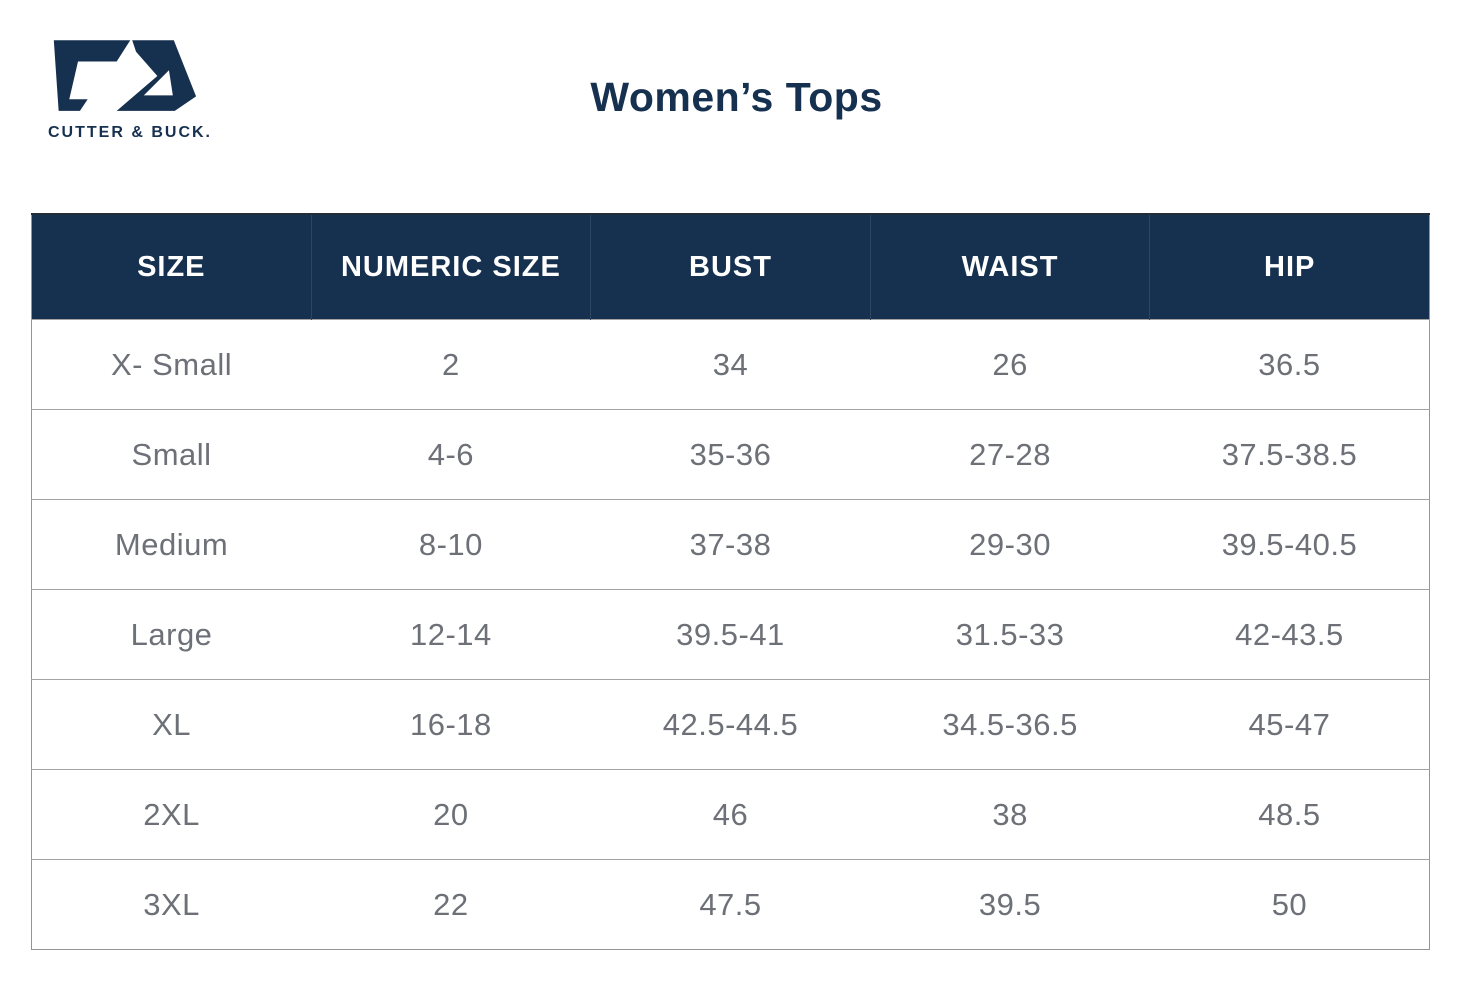  I want to click on page-title: Women’s Tops, so click(736, 97).